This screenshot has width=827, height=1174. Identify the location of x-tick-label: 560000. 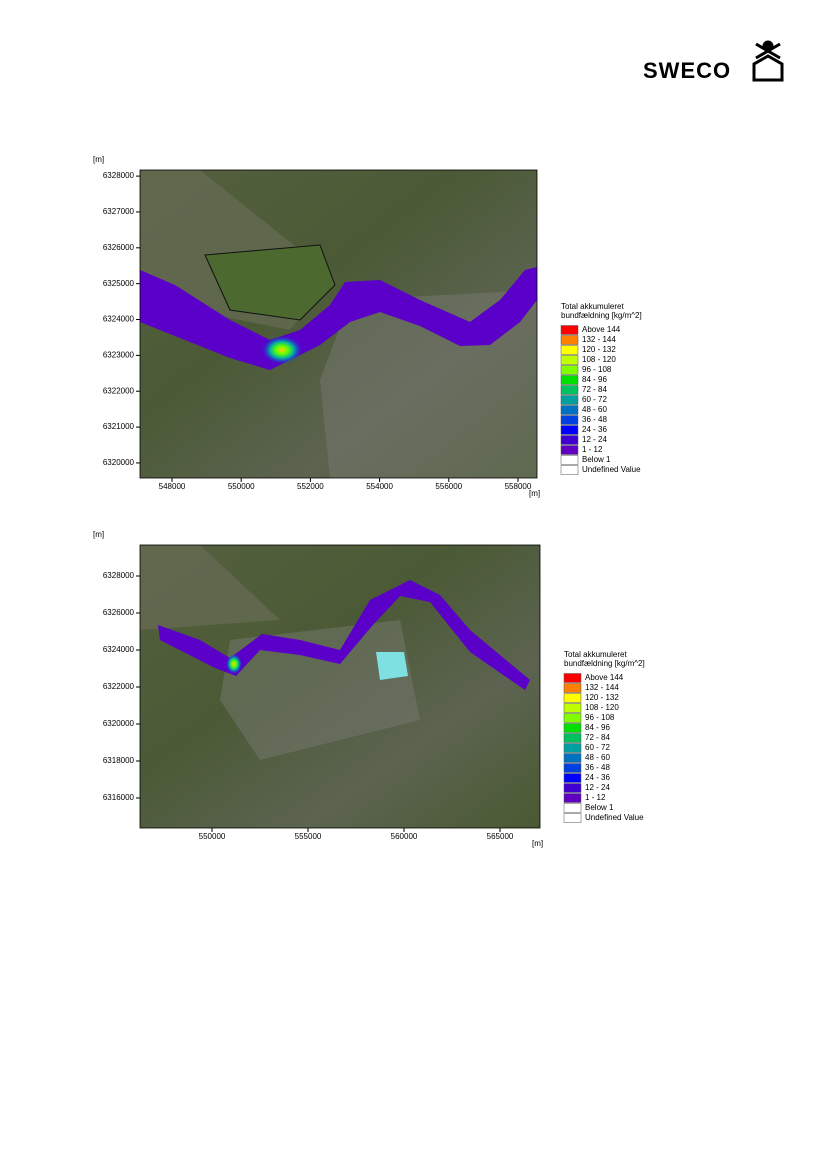
(404, 836).